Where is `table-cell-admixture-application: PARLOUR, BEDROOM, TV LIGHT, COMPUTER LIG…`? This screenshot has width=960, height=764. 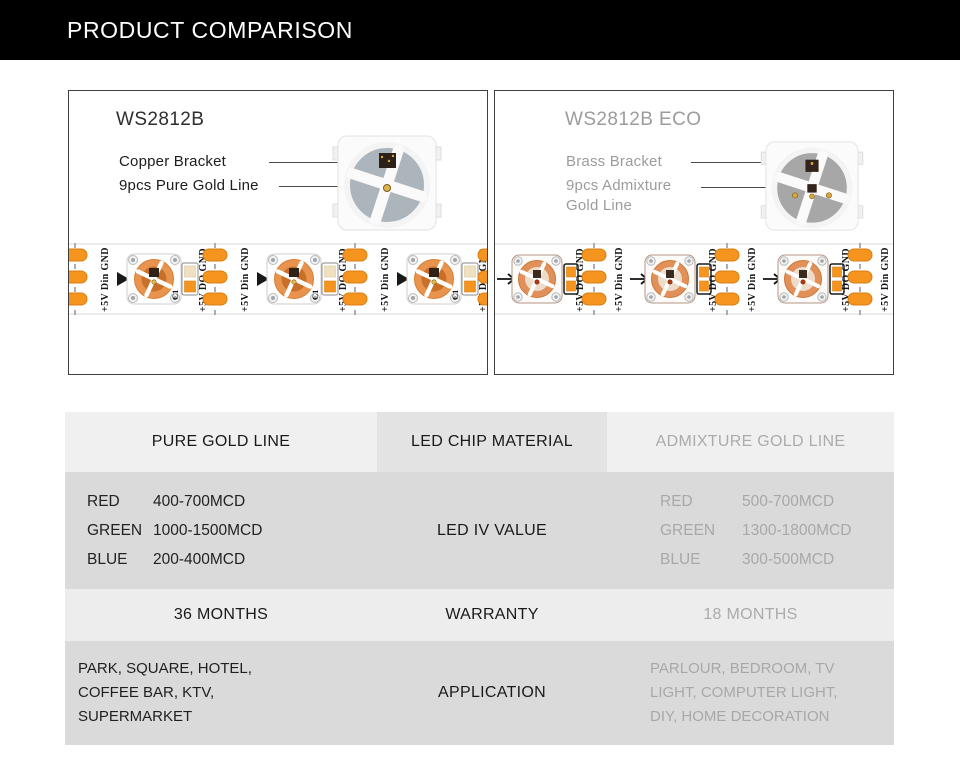
table-cell-admixture-application: PARLOUR, BEDROOM, TV LIGHT, COMPUTER LIG… is located at coordinates (750, 693).